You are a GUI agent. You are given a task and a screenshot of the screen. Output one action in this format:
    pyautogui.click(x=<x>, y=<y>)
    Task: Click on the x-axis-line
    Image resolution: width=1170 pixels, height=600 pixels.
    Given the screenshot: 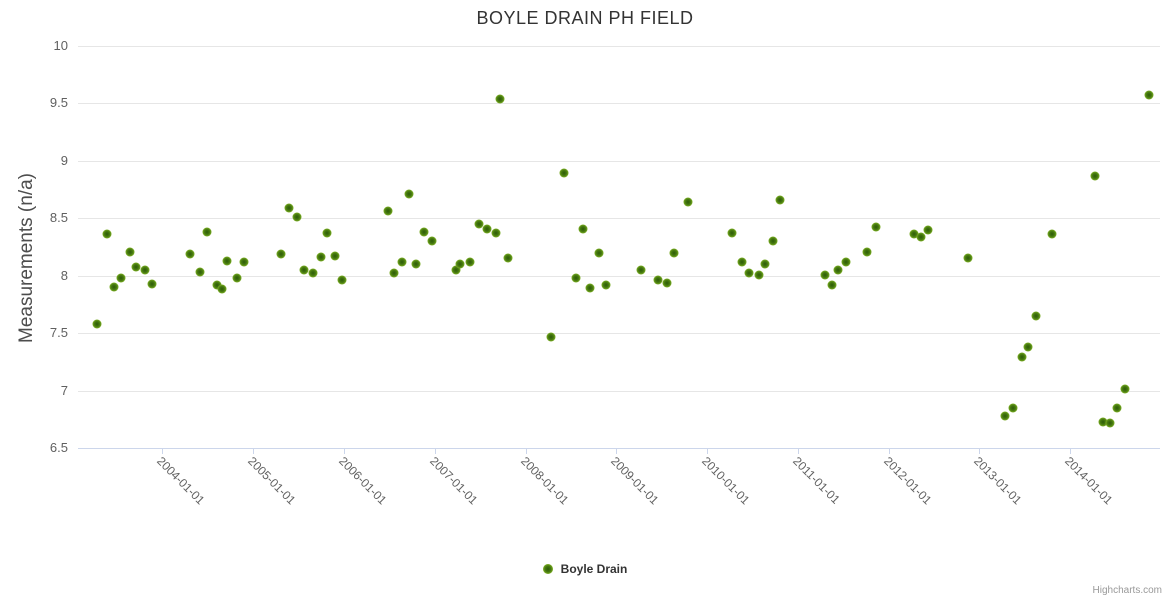 What is the action you would take?
    pyautogui.click(x=619, y=448)
    